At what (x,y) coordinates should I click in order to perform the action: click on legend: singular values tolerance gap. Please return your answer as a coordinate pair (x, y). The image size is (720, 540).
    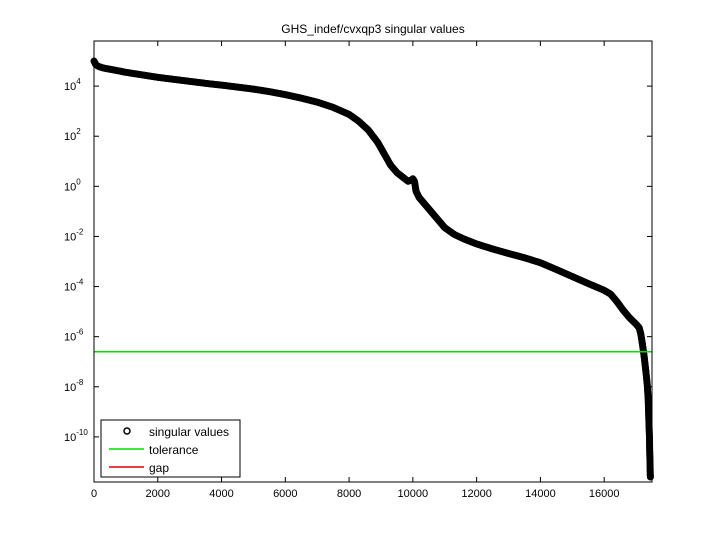
    Looking at the image, I should click on (170, 448).